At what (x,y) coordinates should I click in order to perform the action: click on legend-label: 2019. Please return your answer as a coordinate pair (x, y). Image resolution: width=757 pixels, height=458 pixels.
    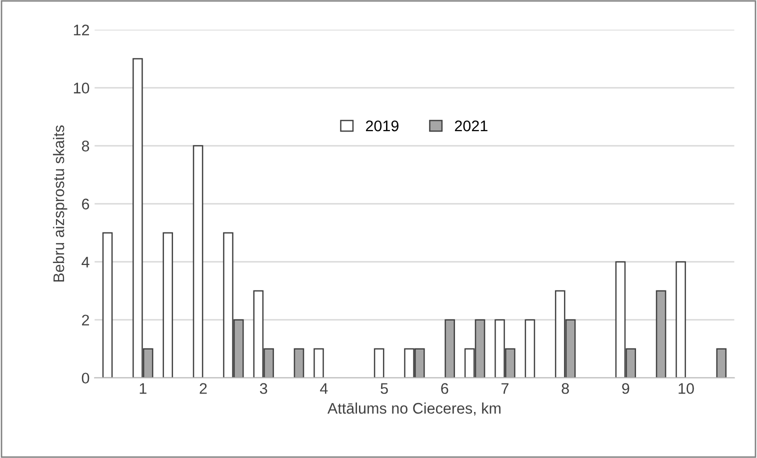
    Looking at the image, I should click on (382, 126).